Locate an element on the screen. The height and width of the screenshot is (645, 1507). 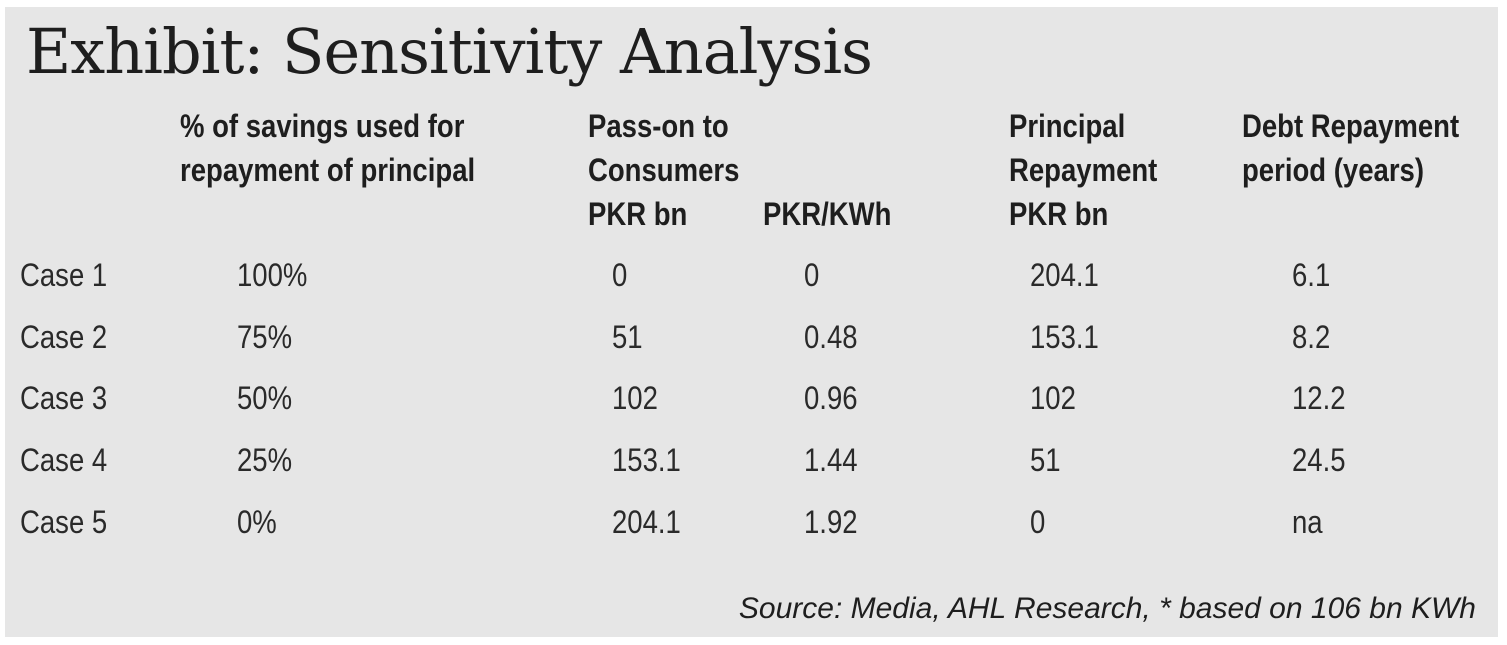
pass-on-pkr-kwh-cell: 0.96 is located at coordinates (831, 398).